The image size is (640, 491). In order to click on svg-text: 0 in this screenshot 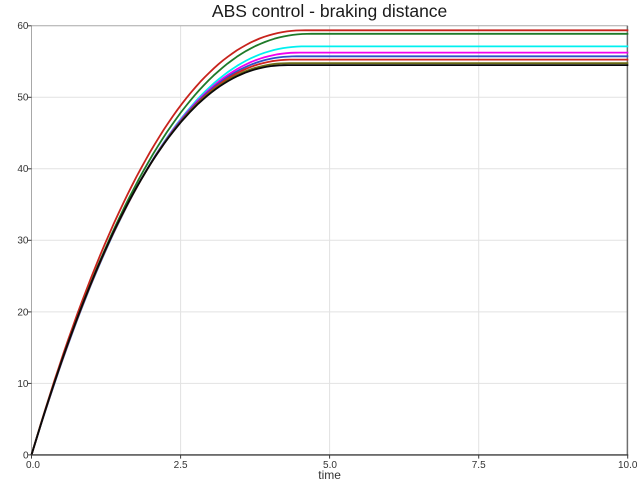, I will do `click(26, 455)`.